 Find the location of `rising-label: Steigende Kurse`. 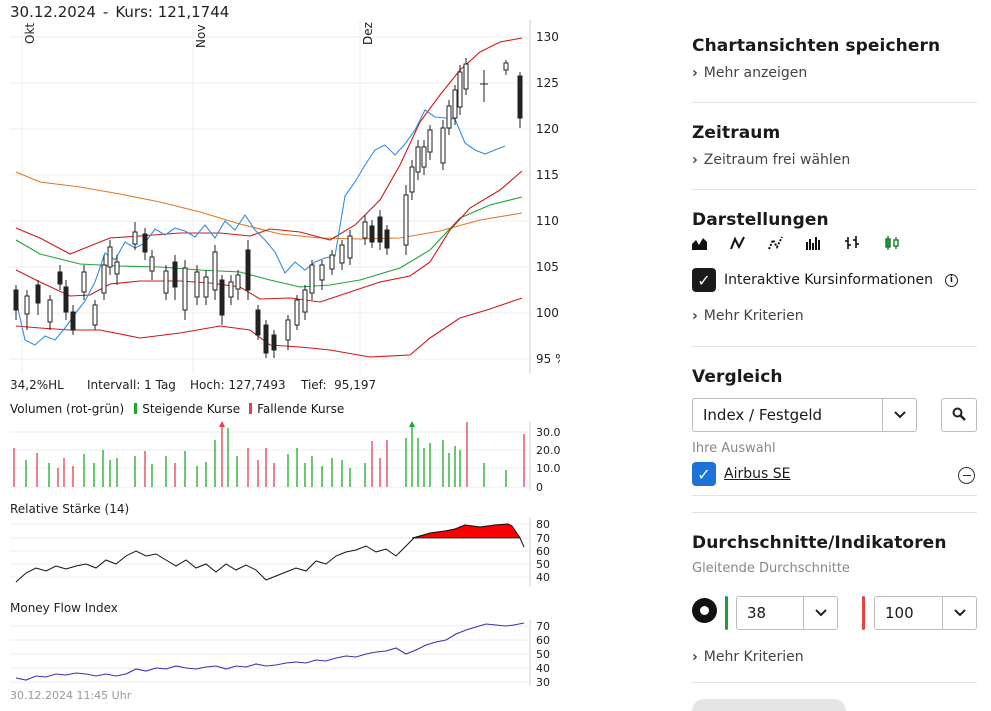

rising-label: Steigende Kurse is located at coordinates (191, 409).